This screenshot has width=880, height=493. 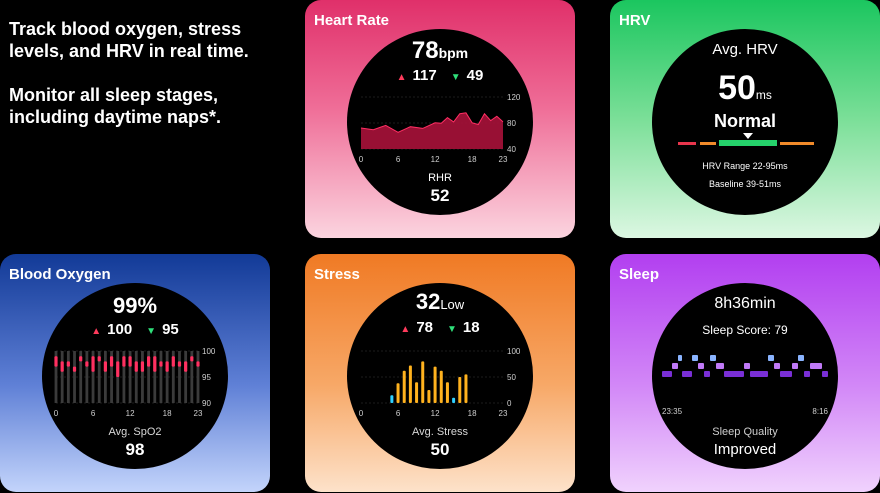 What do you see at coordinates (135, 305) in the screenshot?
I see `blood-oxygen-value: 99%` at bounding box center [135, 305].